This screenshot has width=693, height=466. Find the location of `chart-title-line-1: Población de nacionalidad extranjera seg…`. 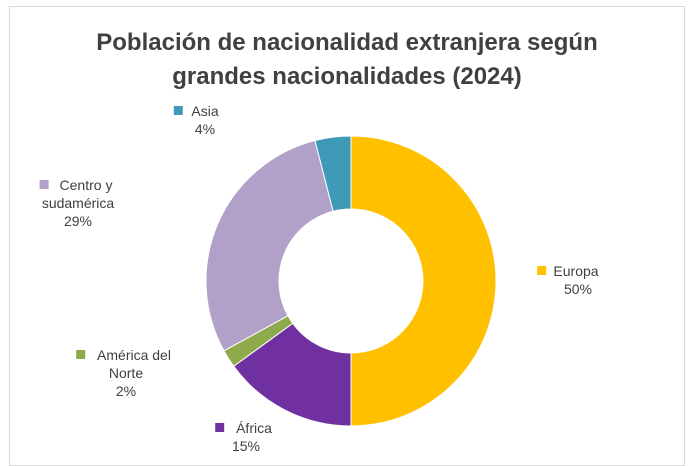

chart-title-line-1: Población de nacionalidad extranjera seg… is located at coordinates (347, 42).